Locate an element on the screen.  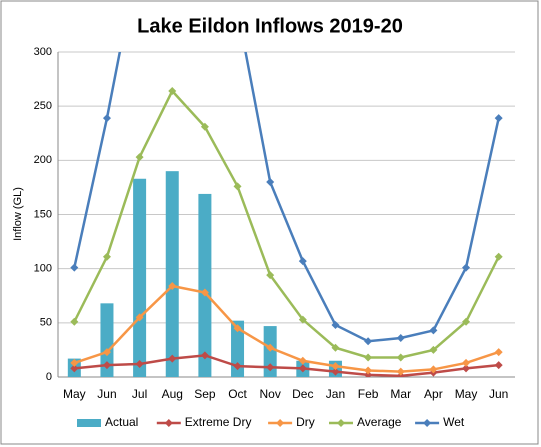
legend-label: Actual is located at coordinates (121, 422).